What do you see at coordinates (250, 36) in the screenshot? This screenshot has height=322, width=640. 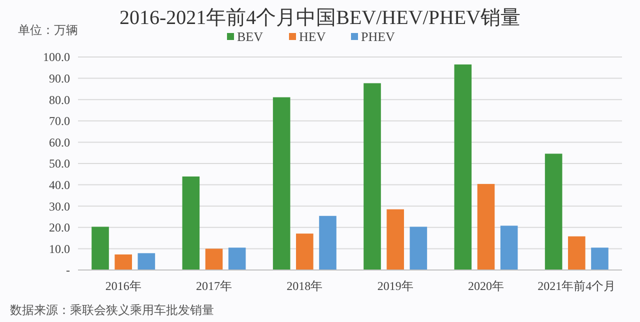 I see `legend-label: BEV` at bounding box center [250, 36].